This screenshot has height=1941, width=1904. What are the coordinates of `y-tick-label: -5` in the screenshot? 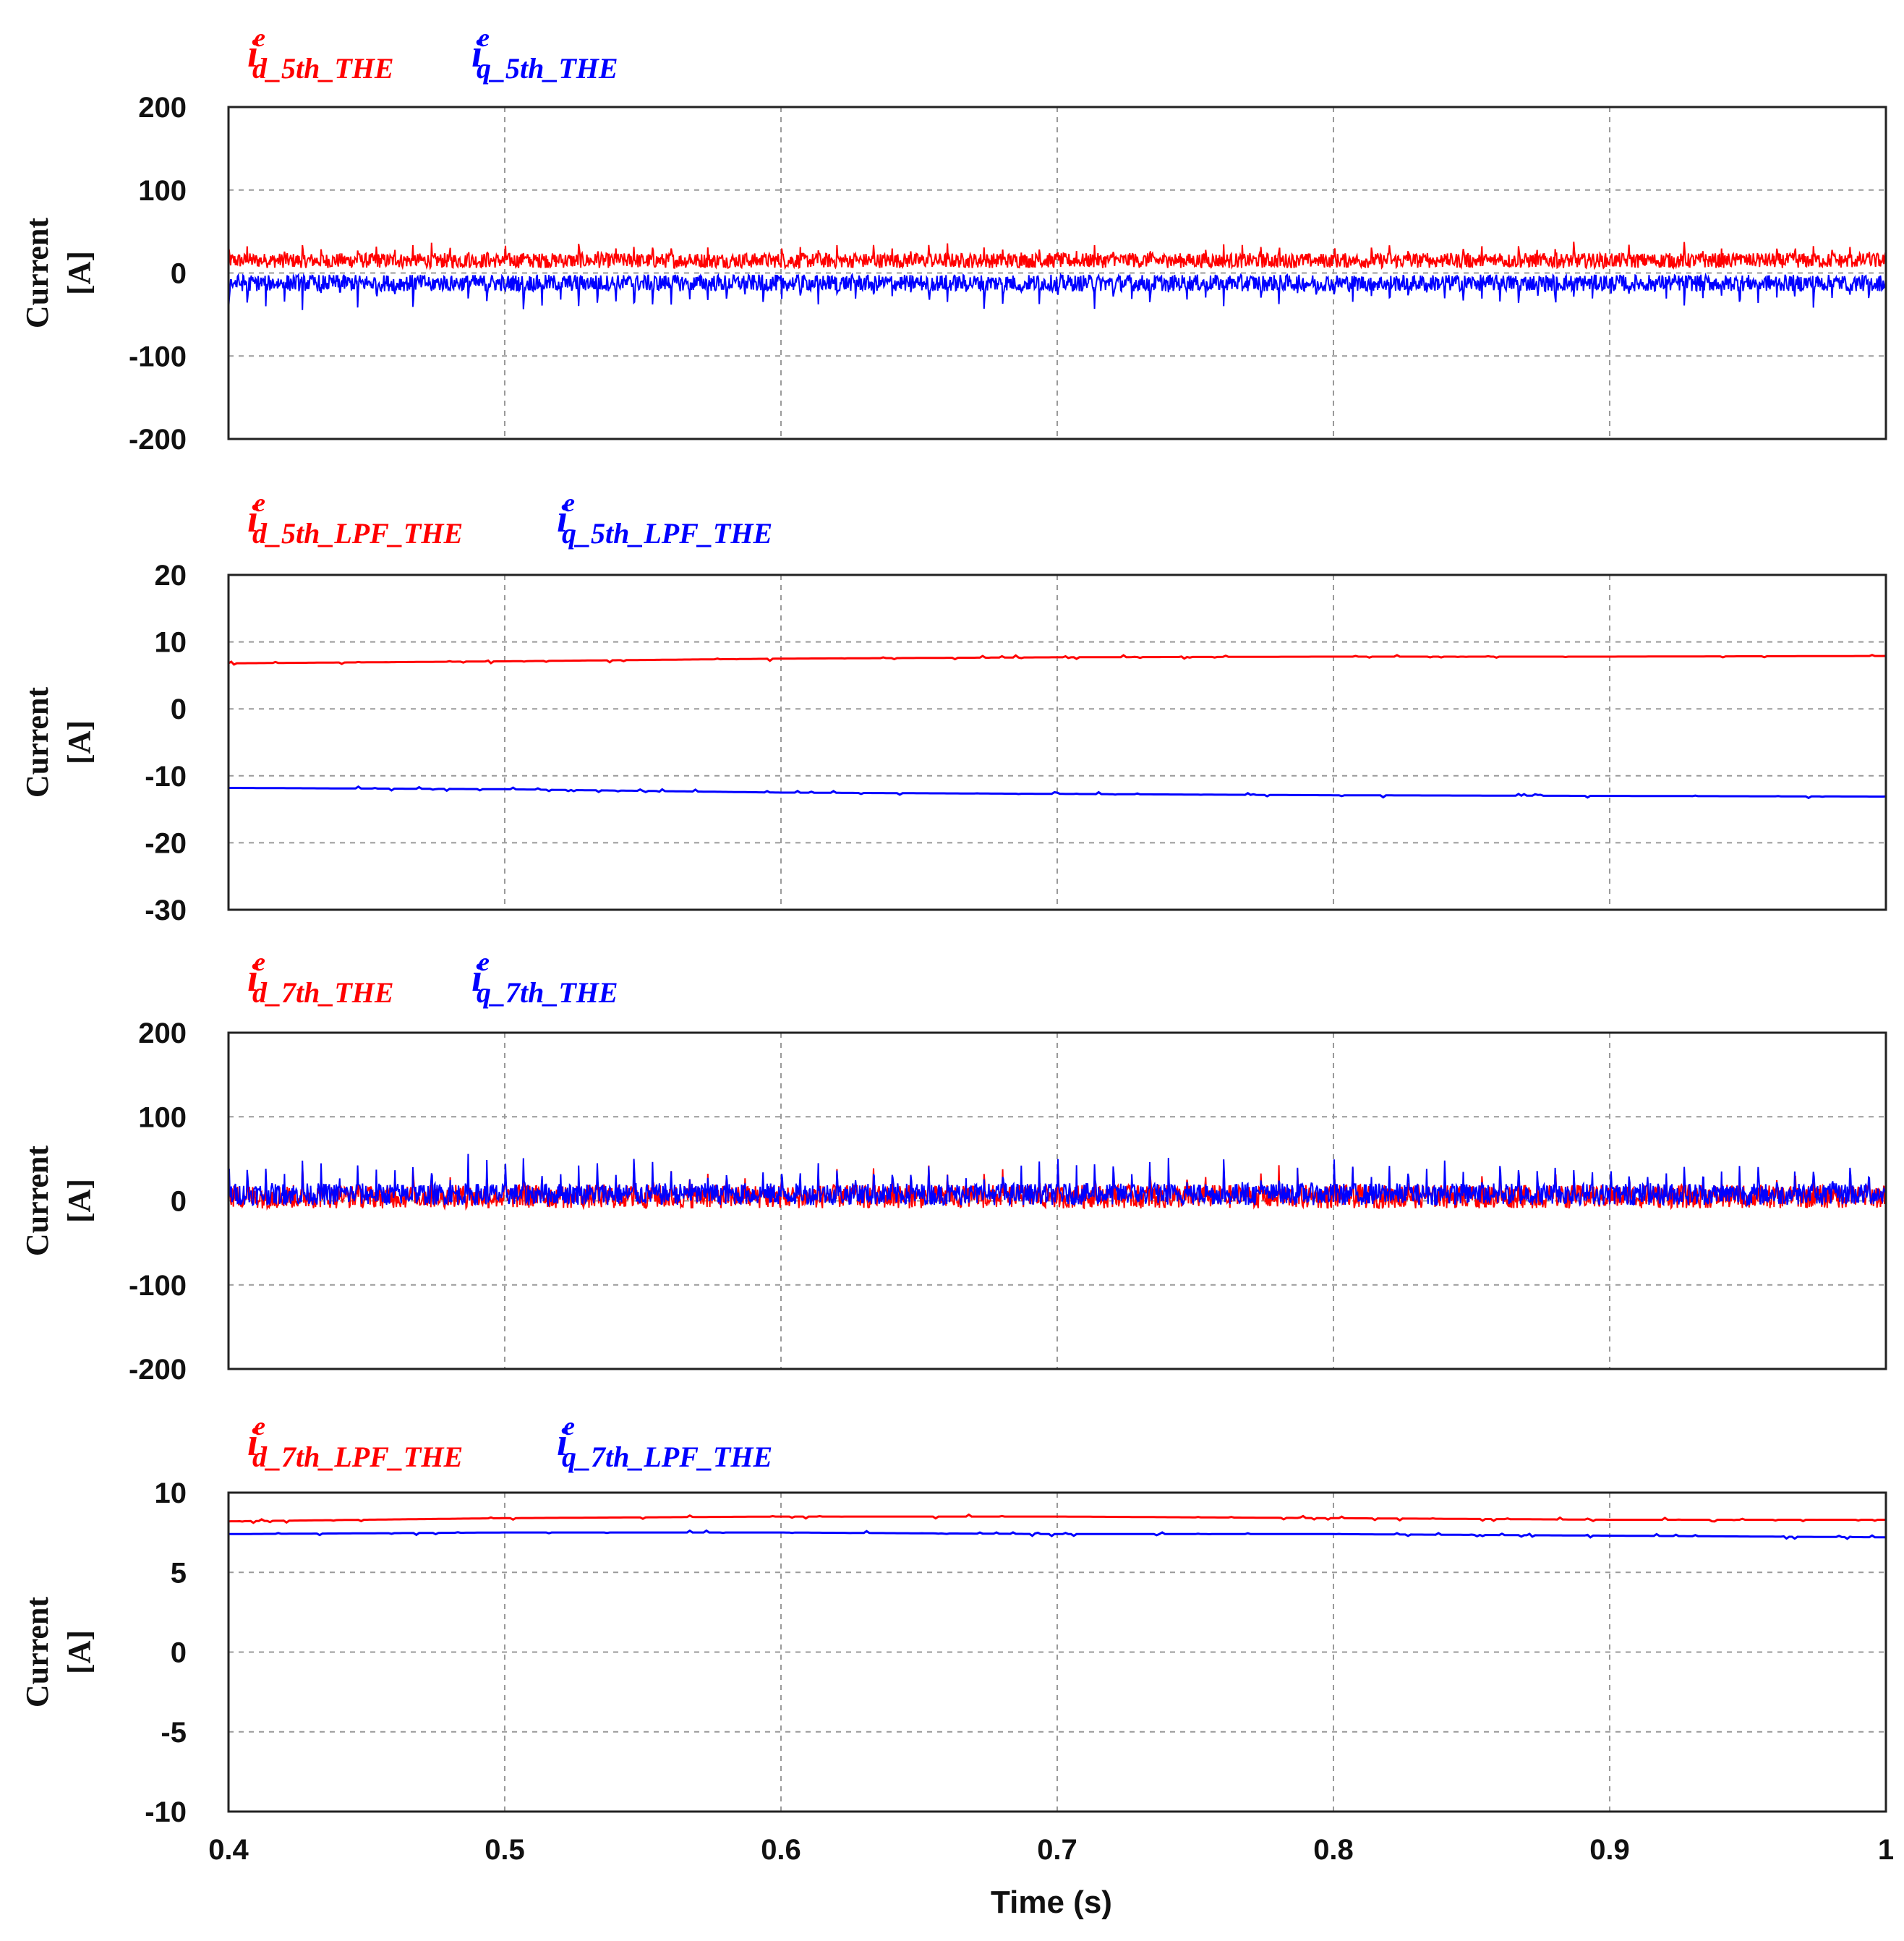 It's located at (174, 1733).